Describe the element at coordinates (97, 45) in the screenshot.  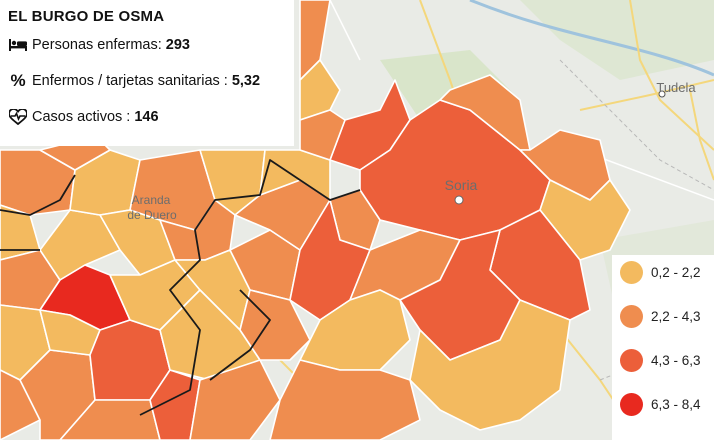
I see `info-label-sick: Personas enfermas:` at that location.